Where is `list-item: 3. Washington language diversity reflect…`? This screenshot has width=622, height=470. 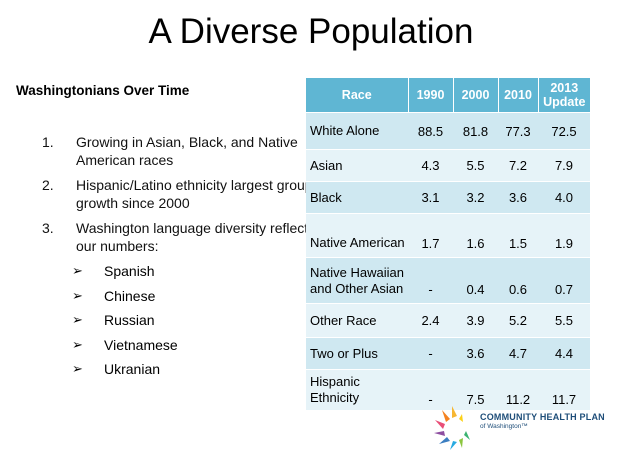
list-item: 3. Washington language diversity reflect… is located at coordinates (183, 237).